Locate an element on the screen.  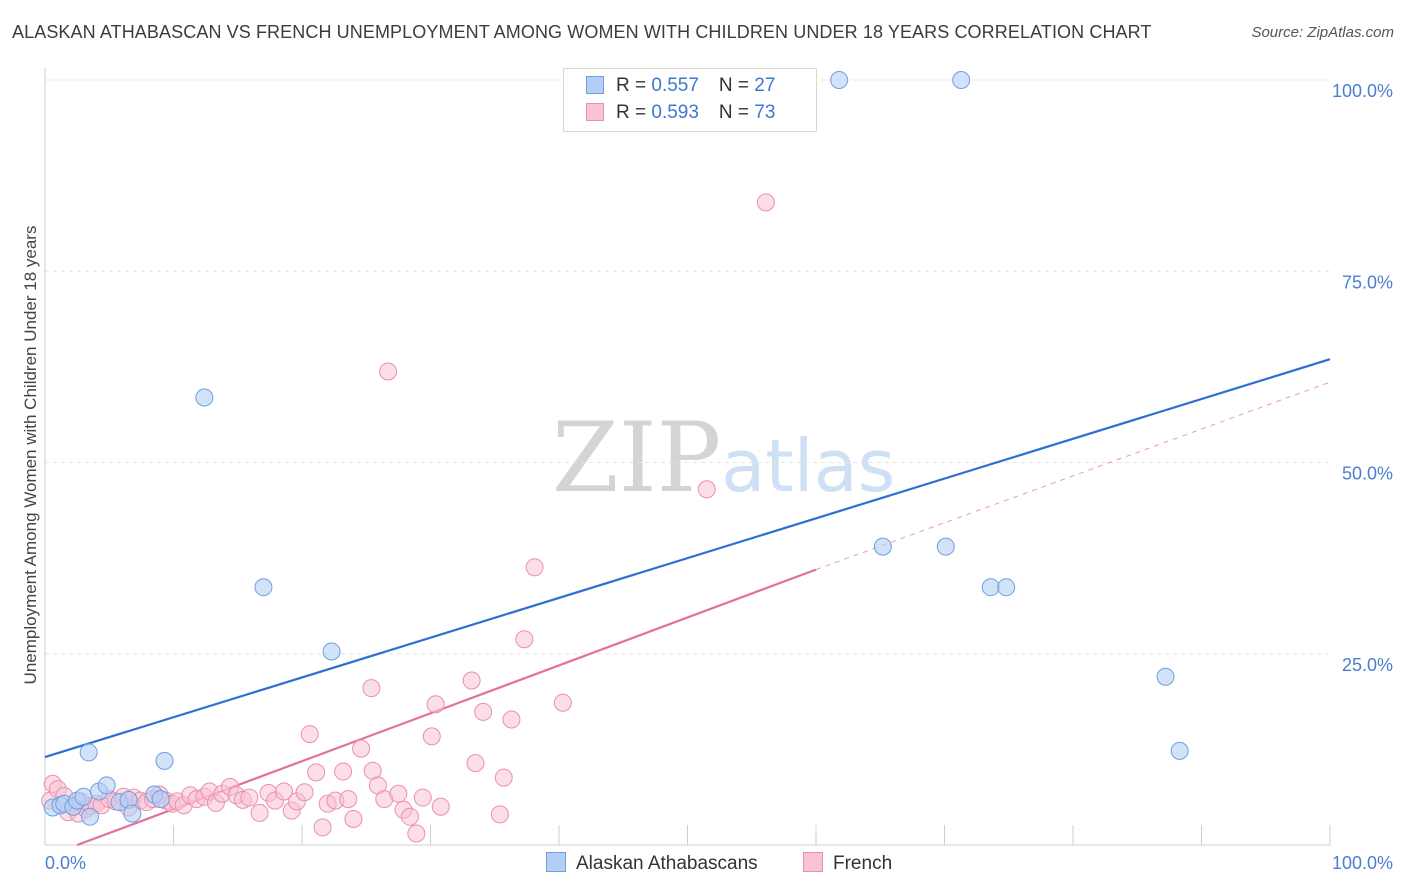
legend-n-value: 27 is located at coordinates (765, 85).